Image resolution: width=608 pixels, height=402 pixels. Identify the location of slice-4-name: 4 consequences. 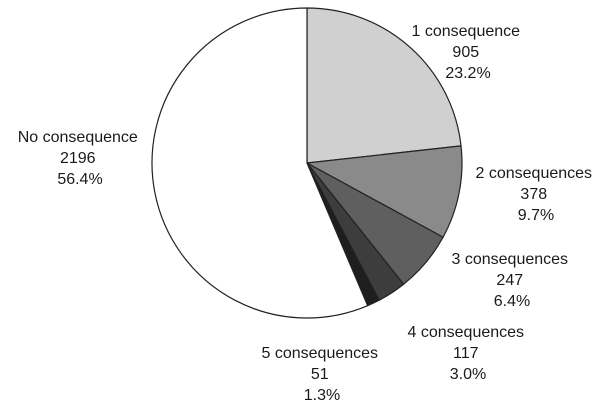
(466, 332).